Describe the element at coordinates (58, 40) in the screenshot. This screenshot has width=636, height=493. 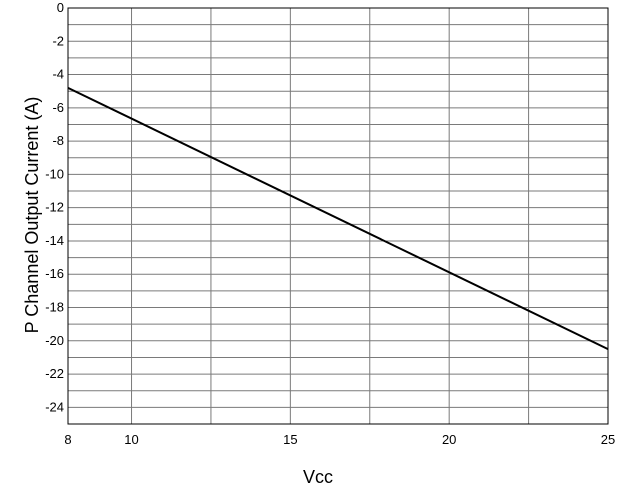
I see `y-tick-label: -2` at that location.